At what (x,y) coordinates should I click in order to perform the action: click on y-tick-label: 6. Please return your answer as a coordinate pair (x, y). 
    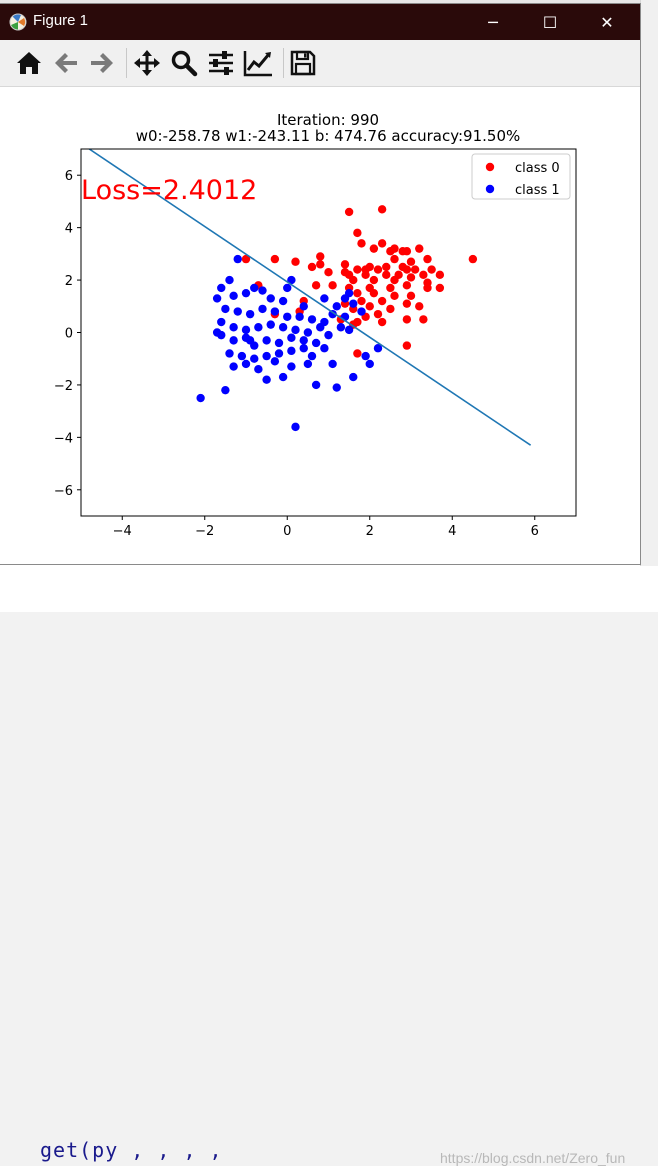
    Looking at the image, I should click on (69, 176).